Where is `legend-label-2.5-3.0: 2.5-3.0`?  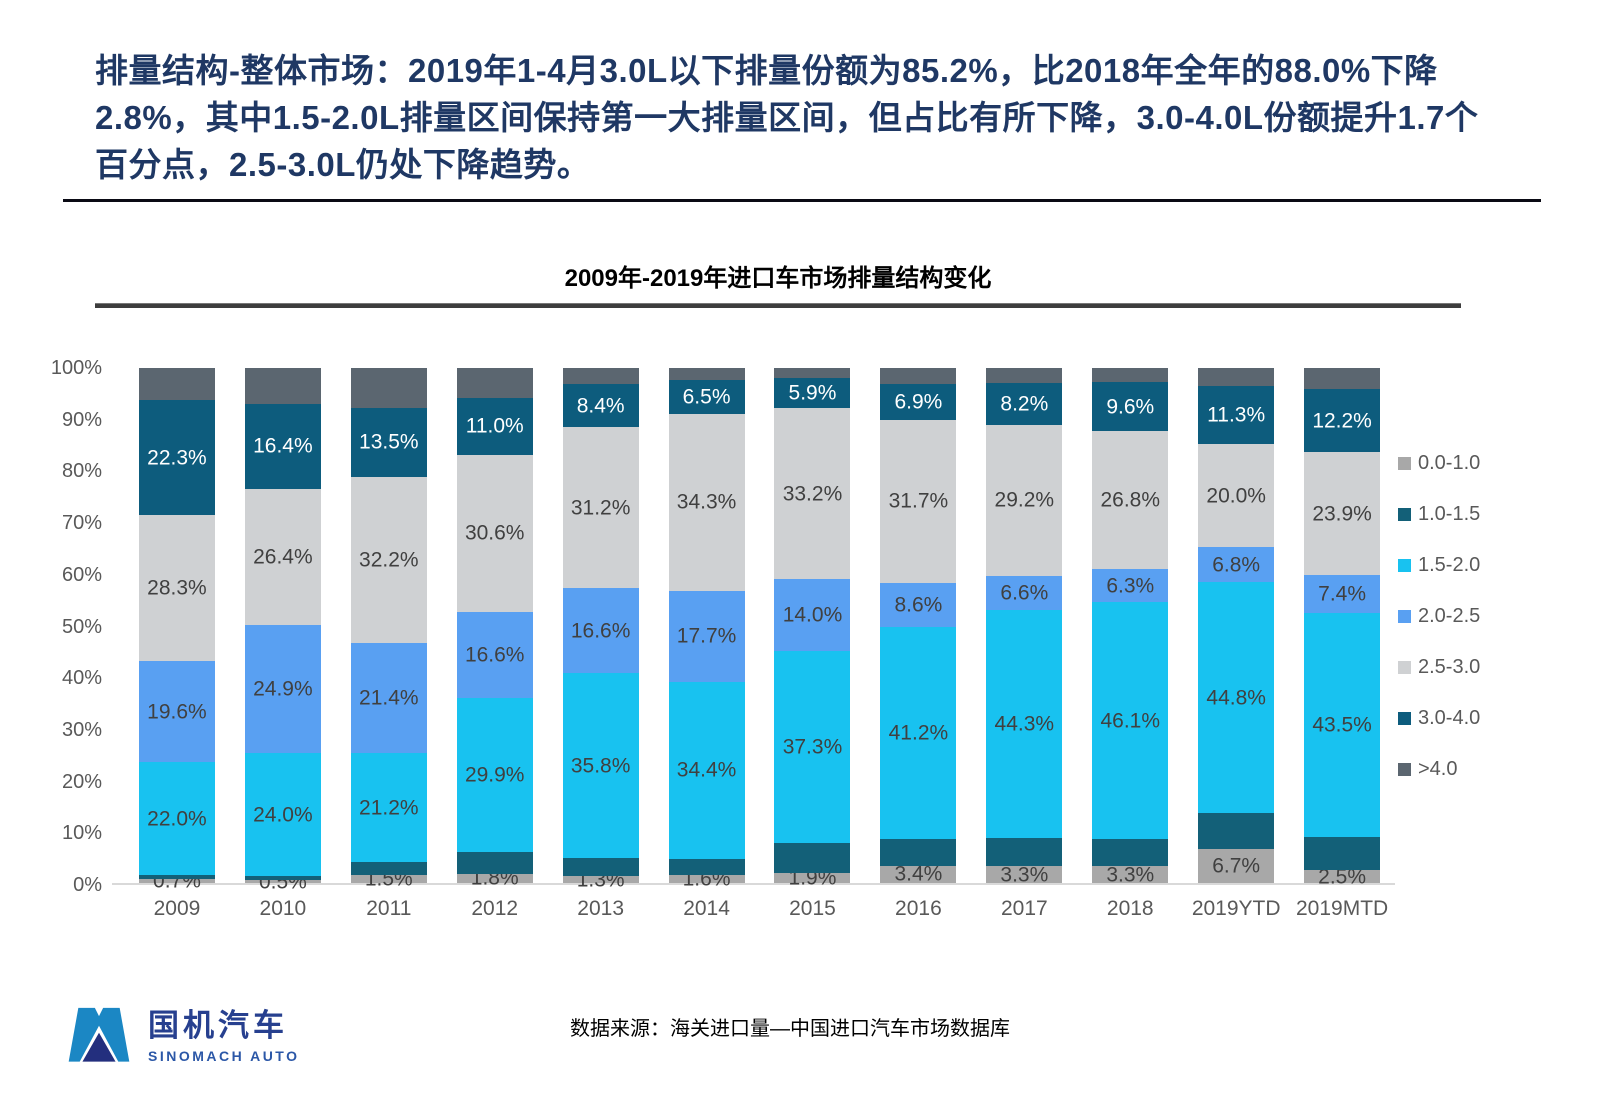 legend-label-2.5-3.0: 2.5-3.0 is located at coordinates (1449, 666).